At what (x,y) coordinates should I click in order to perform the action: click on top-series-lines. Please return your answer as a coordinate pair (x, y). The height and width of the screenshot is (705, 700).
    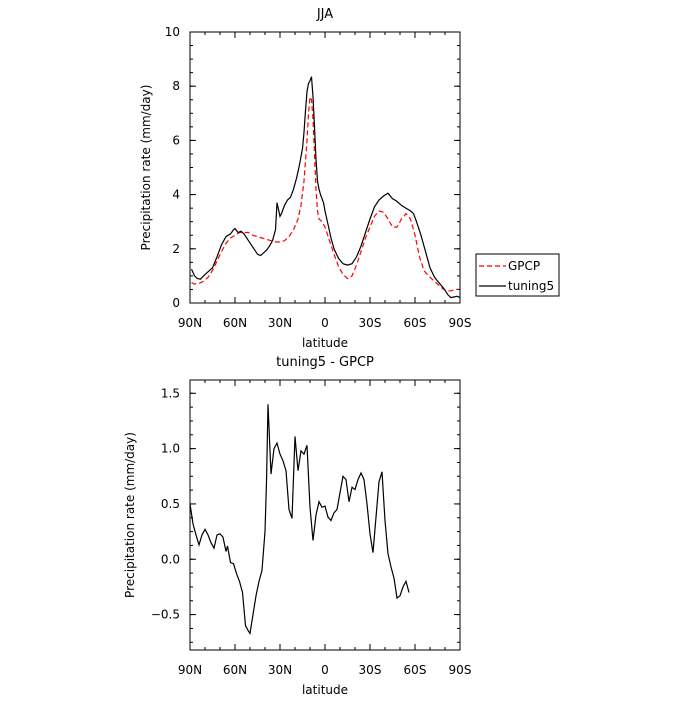
    Looking at the image, I should click on (325, 187).